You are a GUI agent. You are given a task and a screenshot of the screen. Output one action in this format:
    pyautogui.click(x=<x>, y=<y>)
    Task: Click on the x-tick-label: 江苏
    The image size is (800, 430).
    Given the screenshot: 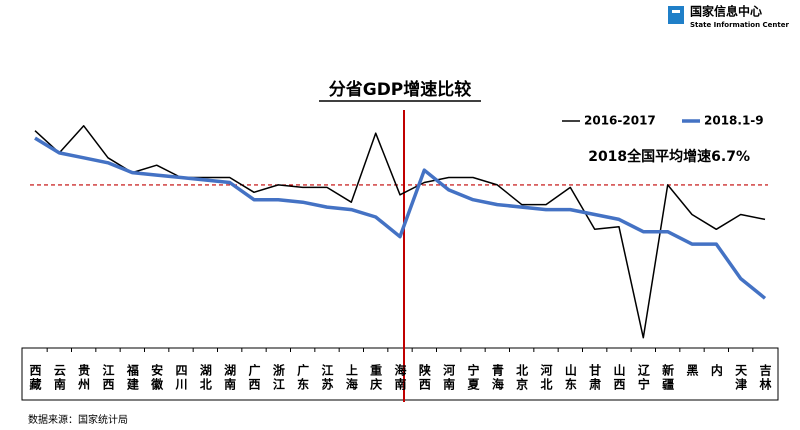 What is the action you would take?
    pyautogui.click(x=327, y=377)
    